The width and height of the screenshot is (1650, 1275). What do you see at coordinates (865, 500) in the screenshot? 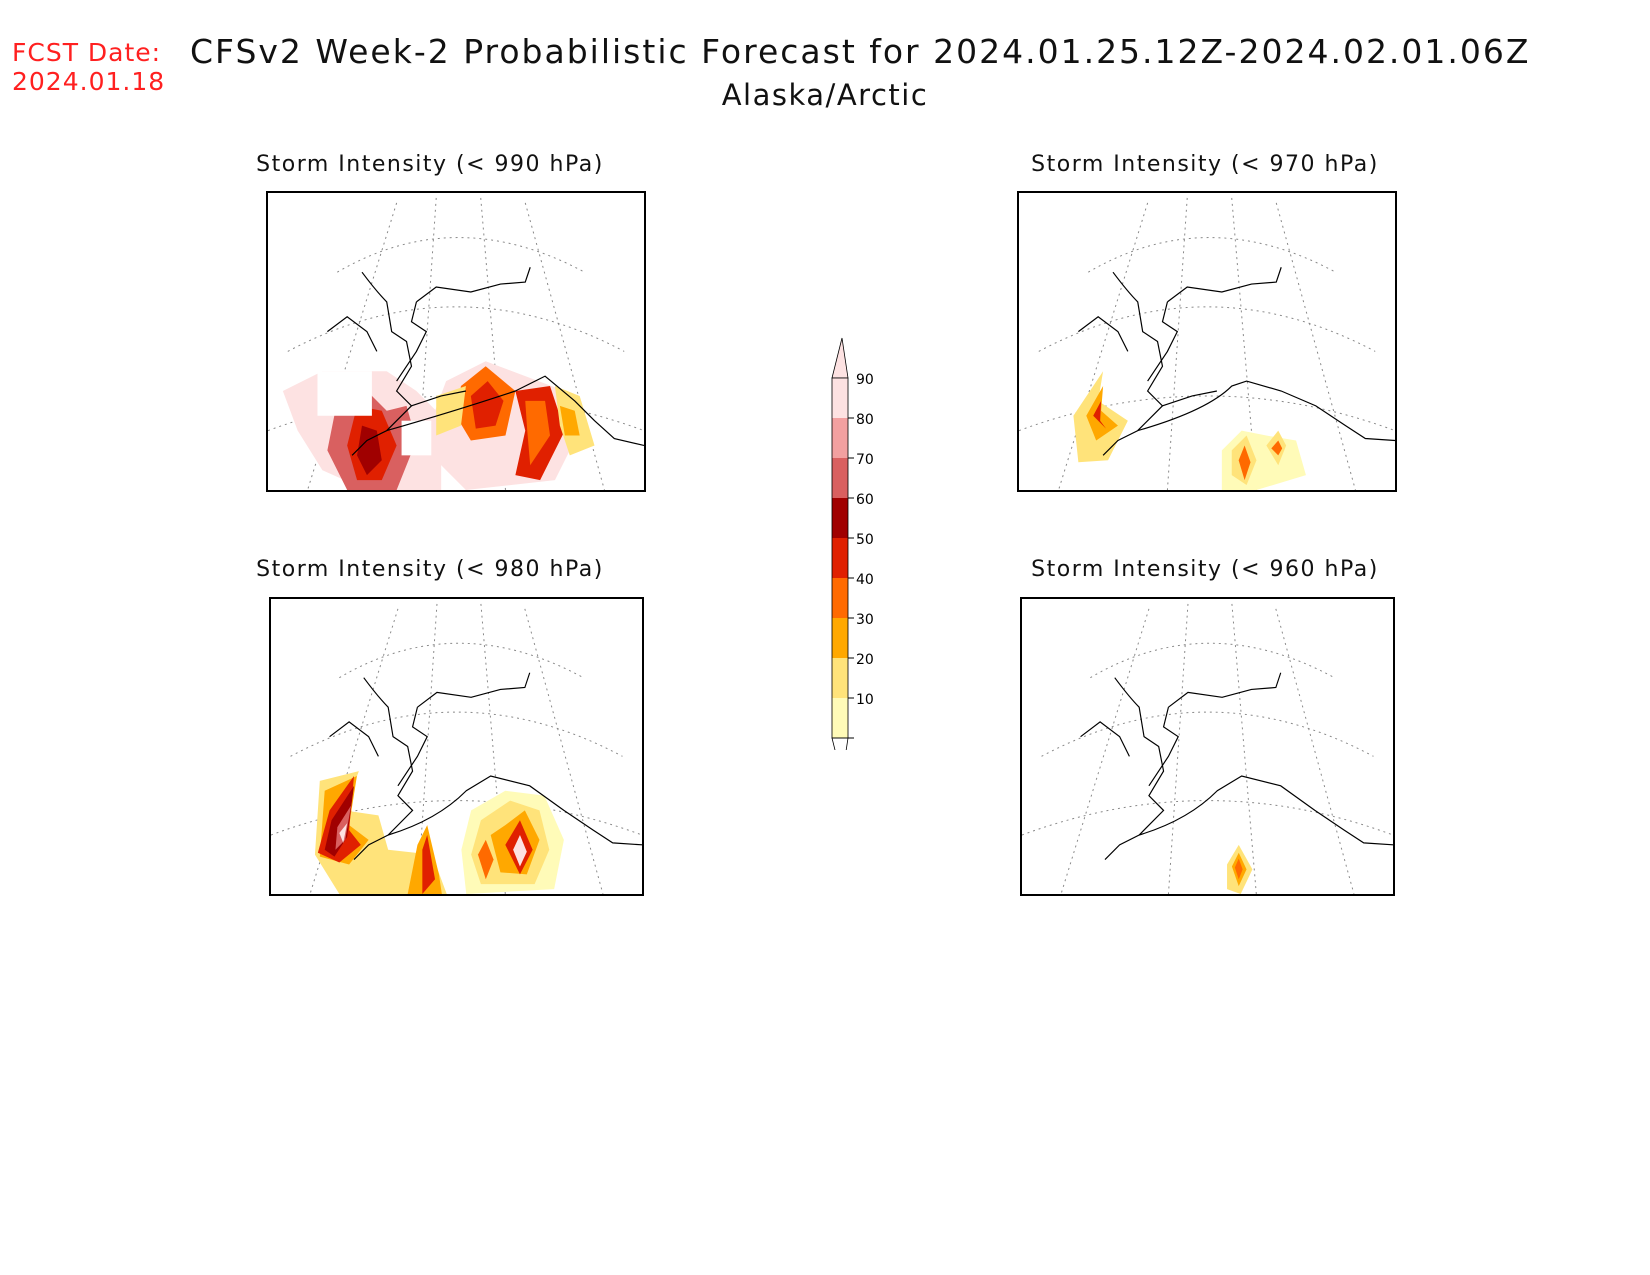
I see `legend-label-60: 60` at bounding box center [865, 500].